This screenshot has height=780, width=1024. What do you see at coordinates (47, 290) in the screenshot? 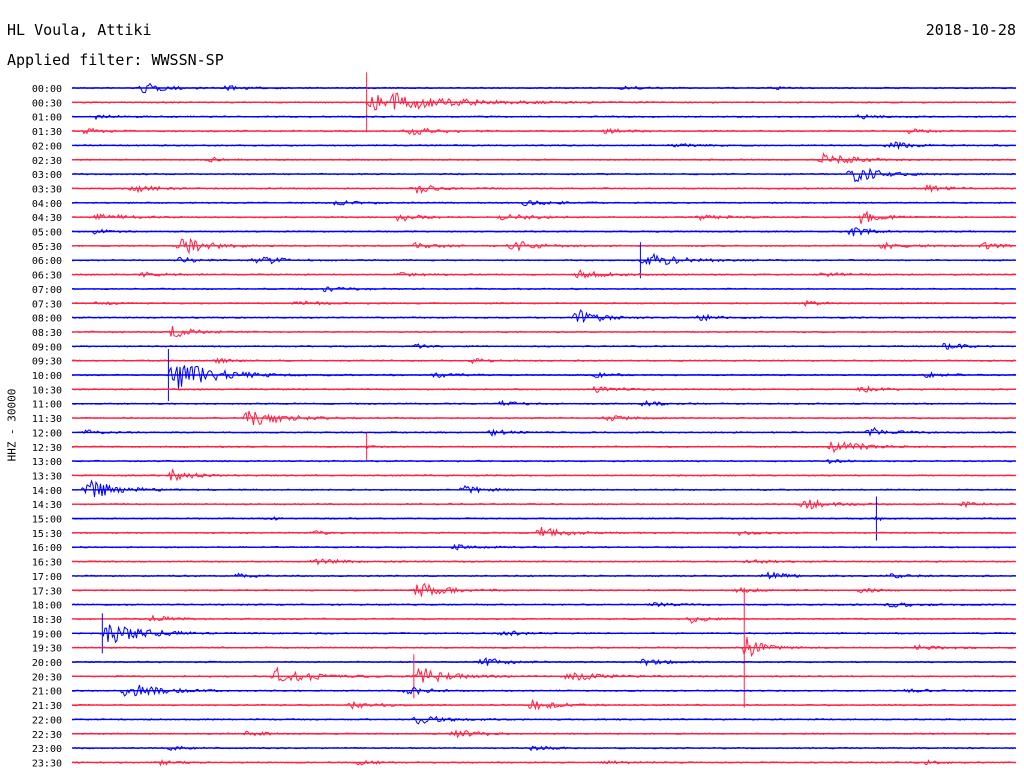
I see `row-time-label: 07:00` at bounding box center [47, 290].